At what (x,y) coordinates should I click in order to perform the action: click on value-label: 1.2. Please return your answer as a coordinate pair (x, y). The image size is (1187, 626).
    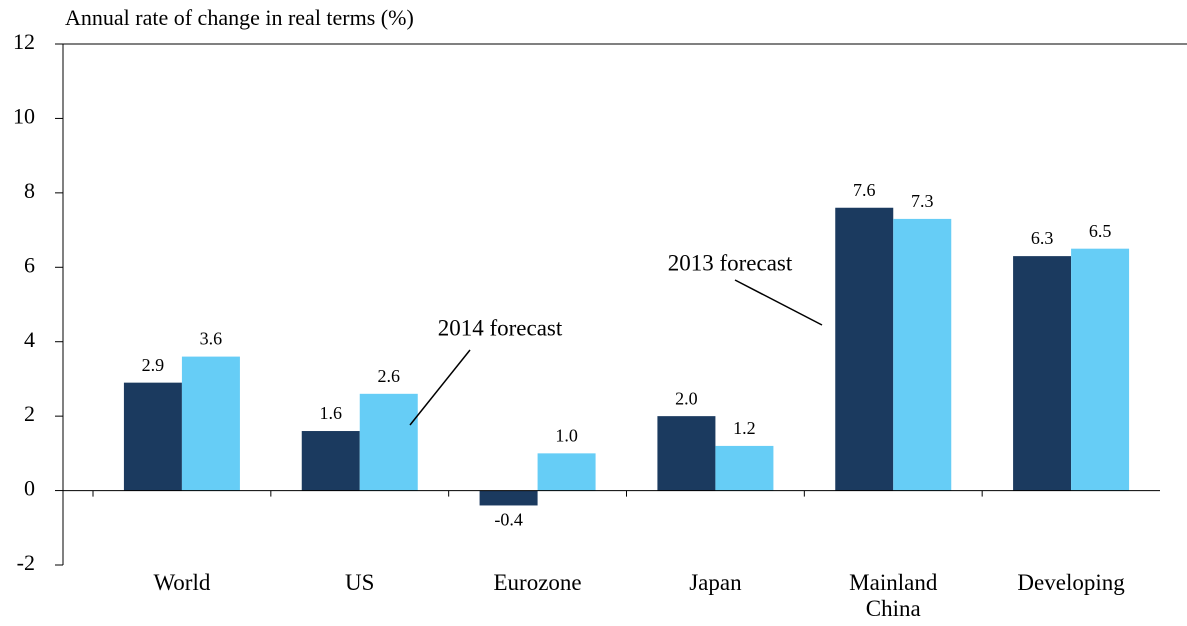
    Looking at the image, I should click on (744, 428).